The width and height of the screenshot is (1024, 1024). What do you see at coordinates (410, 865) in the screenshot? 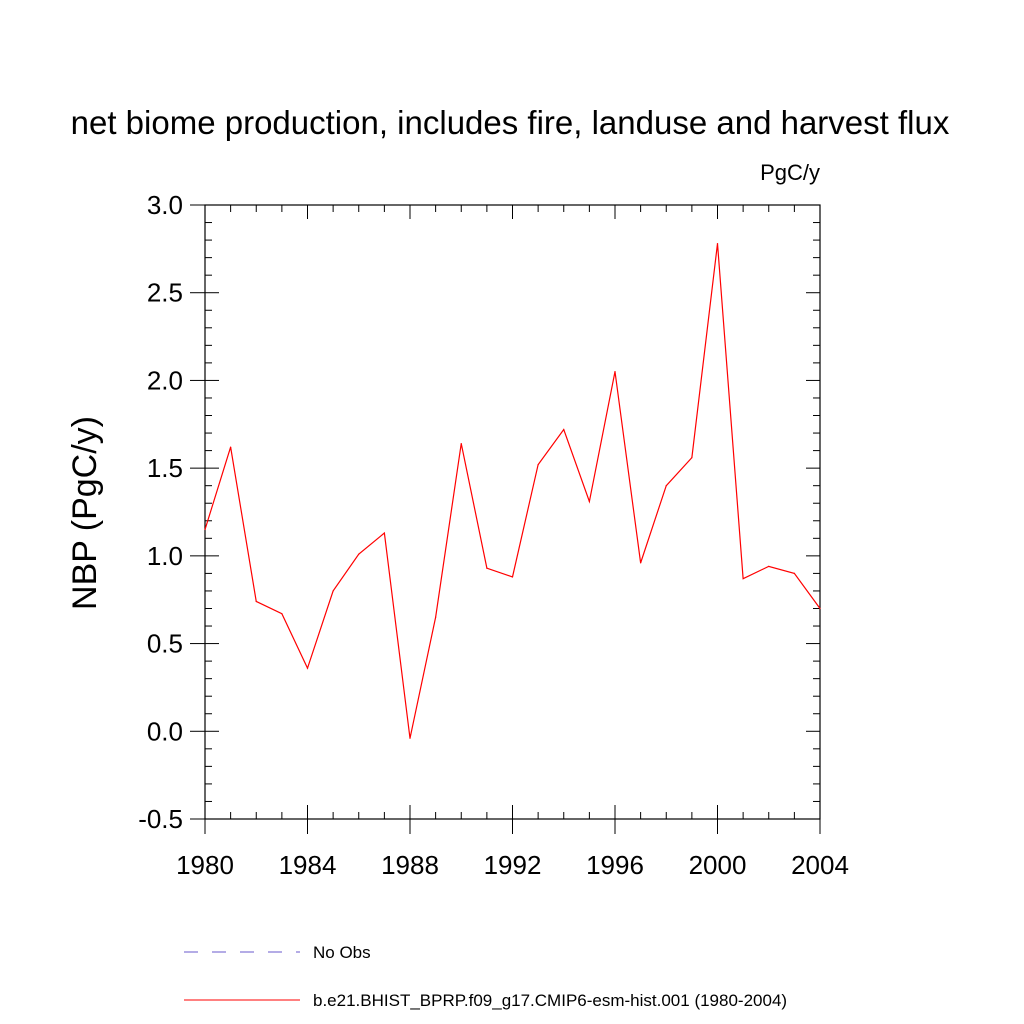
I see `x-tick-label: 1988` at bounding box center [410, 865].